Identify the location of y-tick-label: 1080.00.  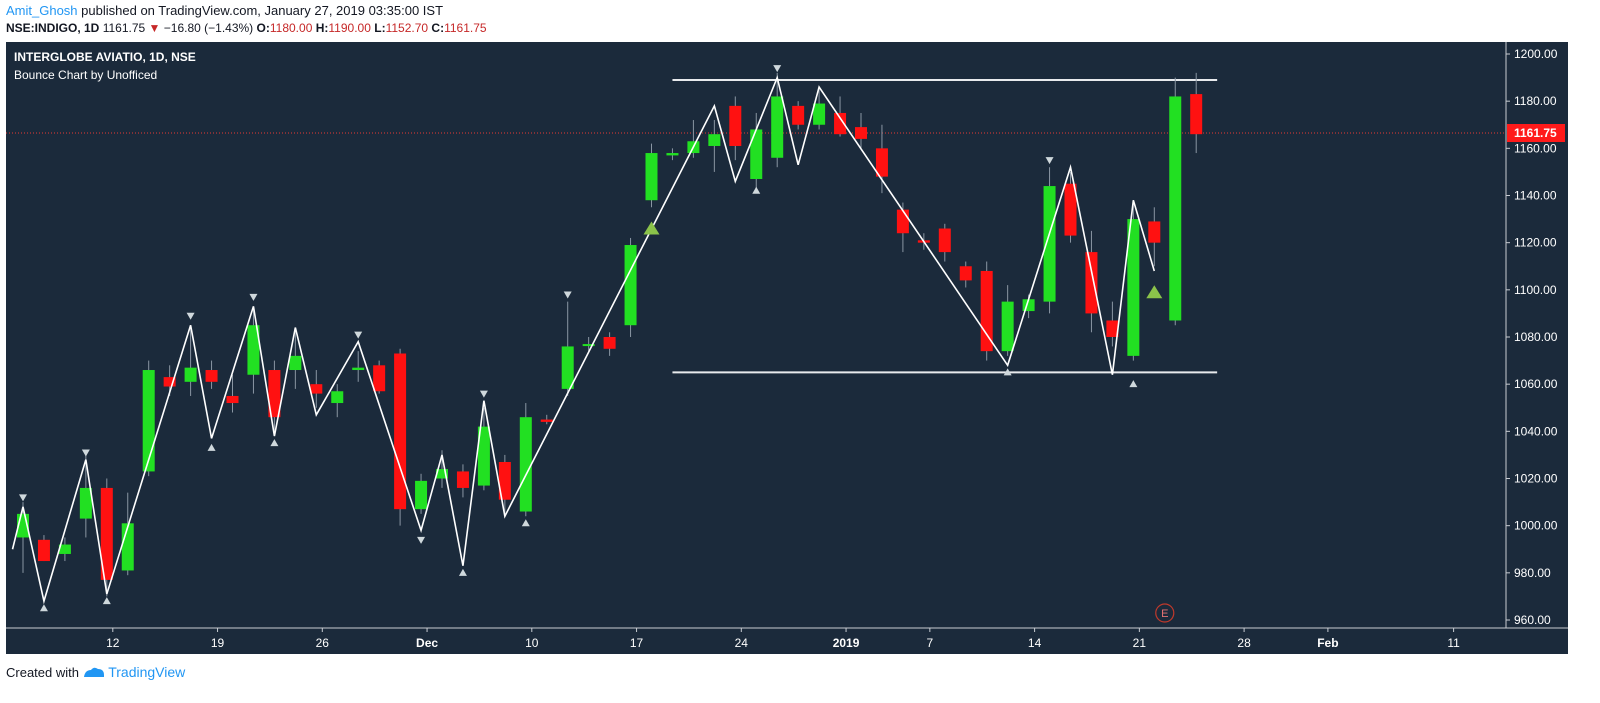
(1536, 337).